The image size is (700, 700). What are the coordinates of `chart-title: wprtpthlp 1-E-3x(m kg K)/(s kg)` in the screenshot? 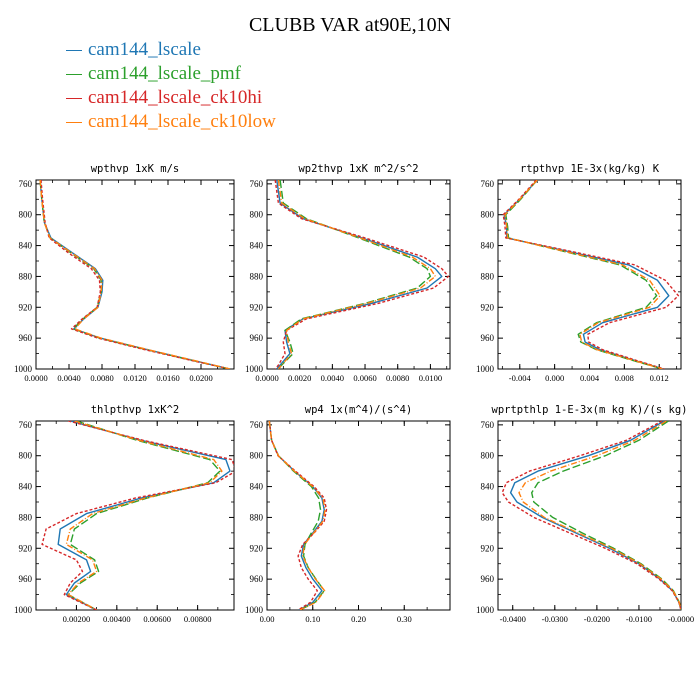 It's located at (590, 410).